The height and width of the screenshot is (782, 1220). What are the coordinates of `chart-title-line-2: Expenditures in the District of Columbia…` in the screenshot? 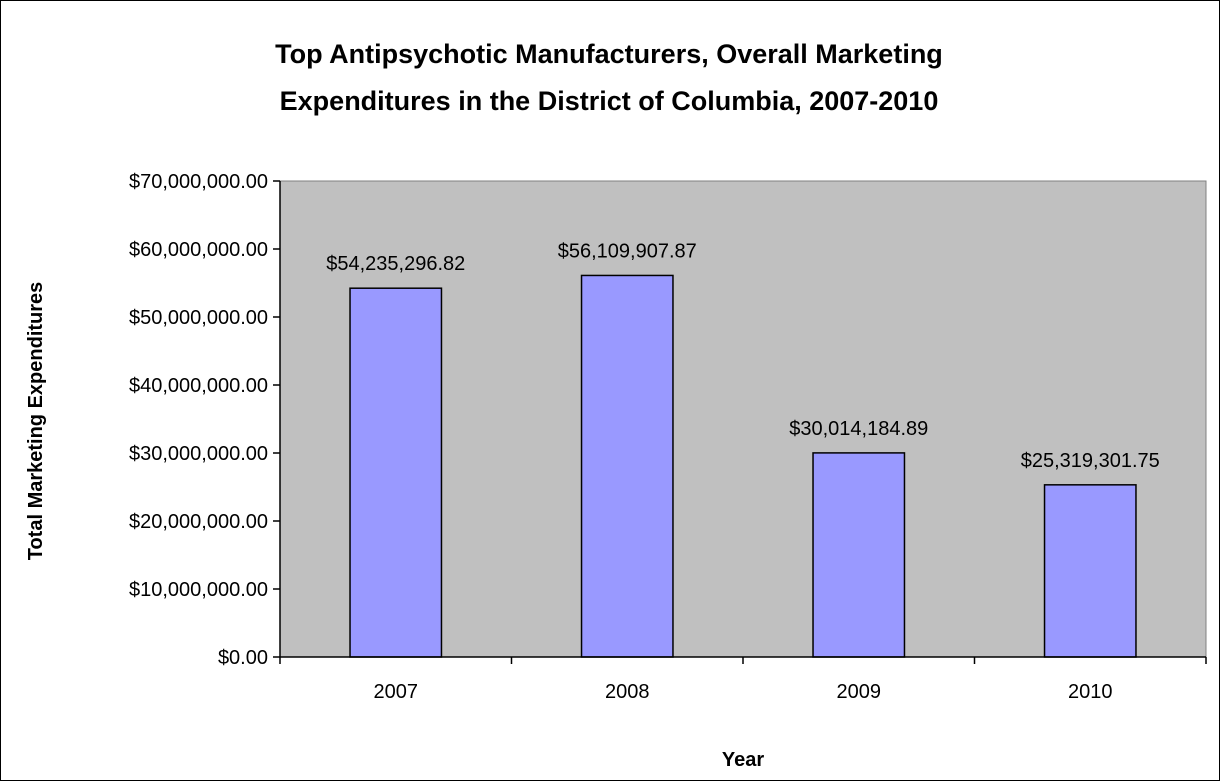 It's located at (609, 101).